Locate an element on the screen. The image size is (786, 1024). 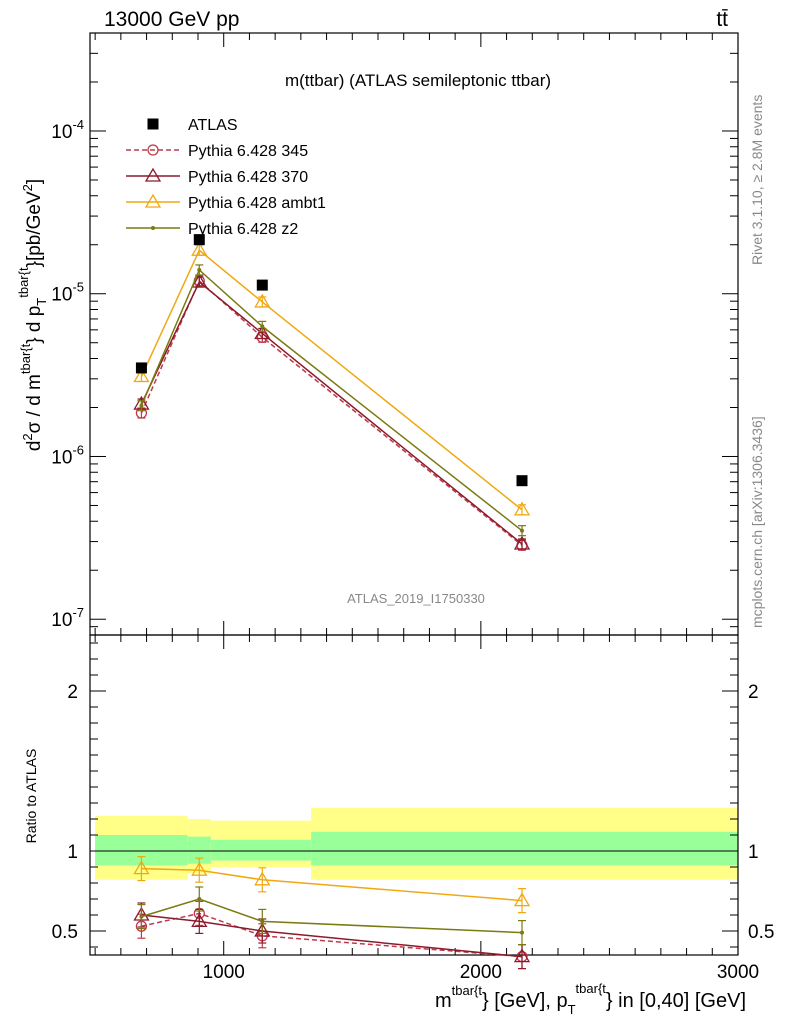
legend-label-4: Pythia 6.428 z2 is located at coordinates (243, 229).